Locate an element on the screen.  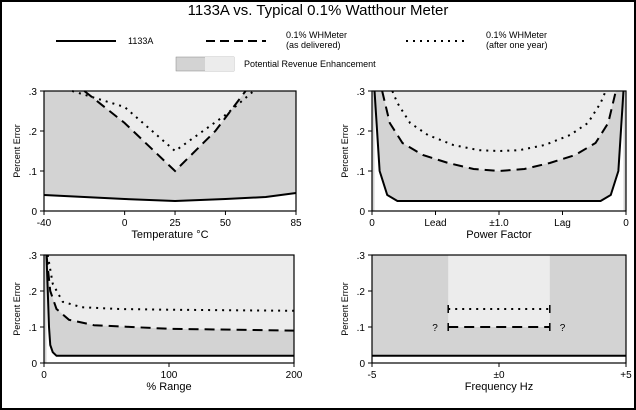
chart1-light-region is located at coordinates (165, 131).